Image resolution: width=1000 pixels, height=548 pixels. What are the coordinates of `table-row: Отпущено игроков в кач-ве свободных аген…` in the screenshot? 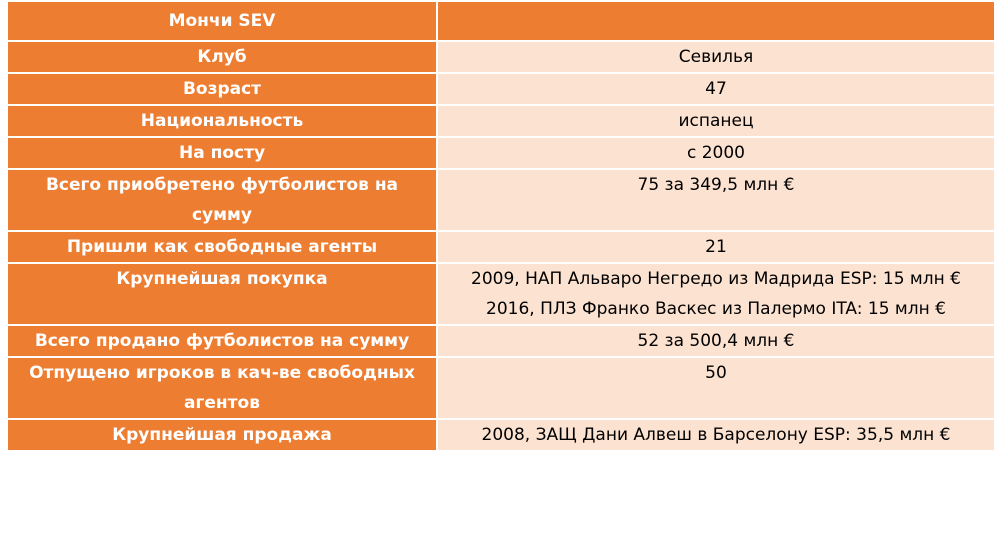 It's located at (501, 388).